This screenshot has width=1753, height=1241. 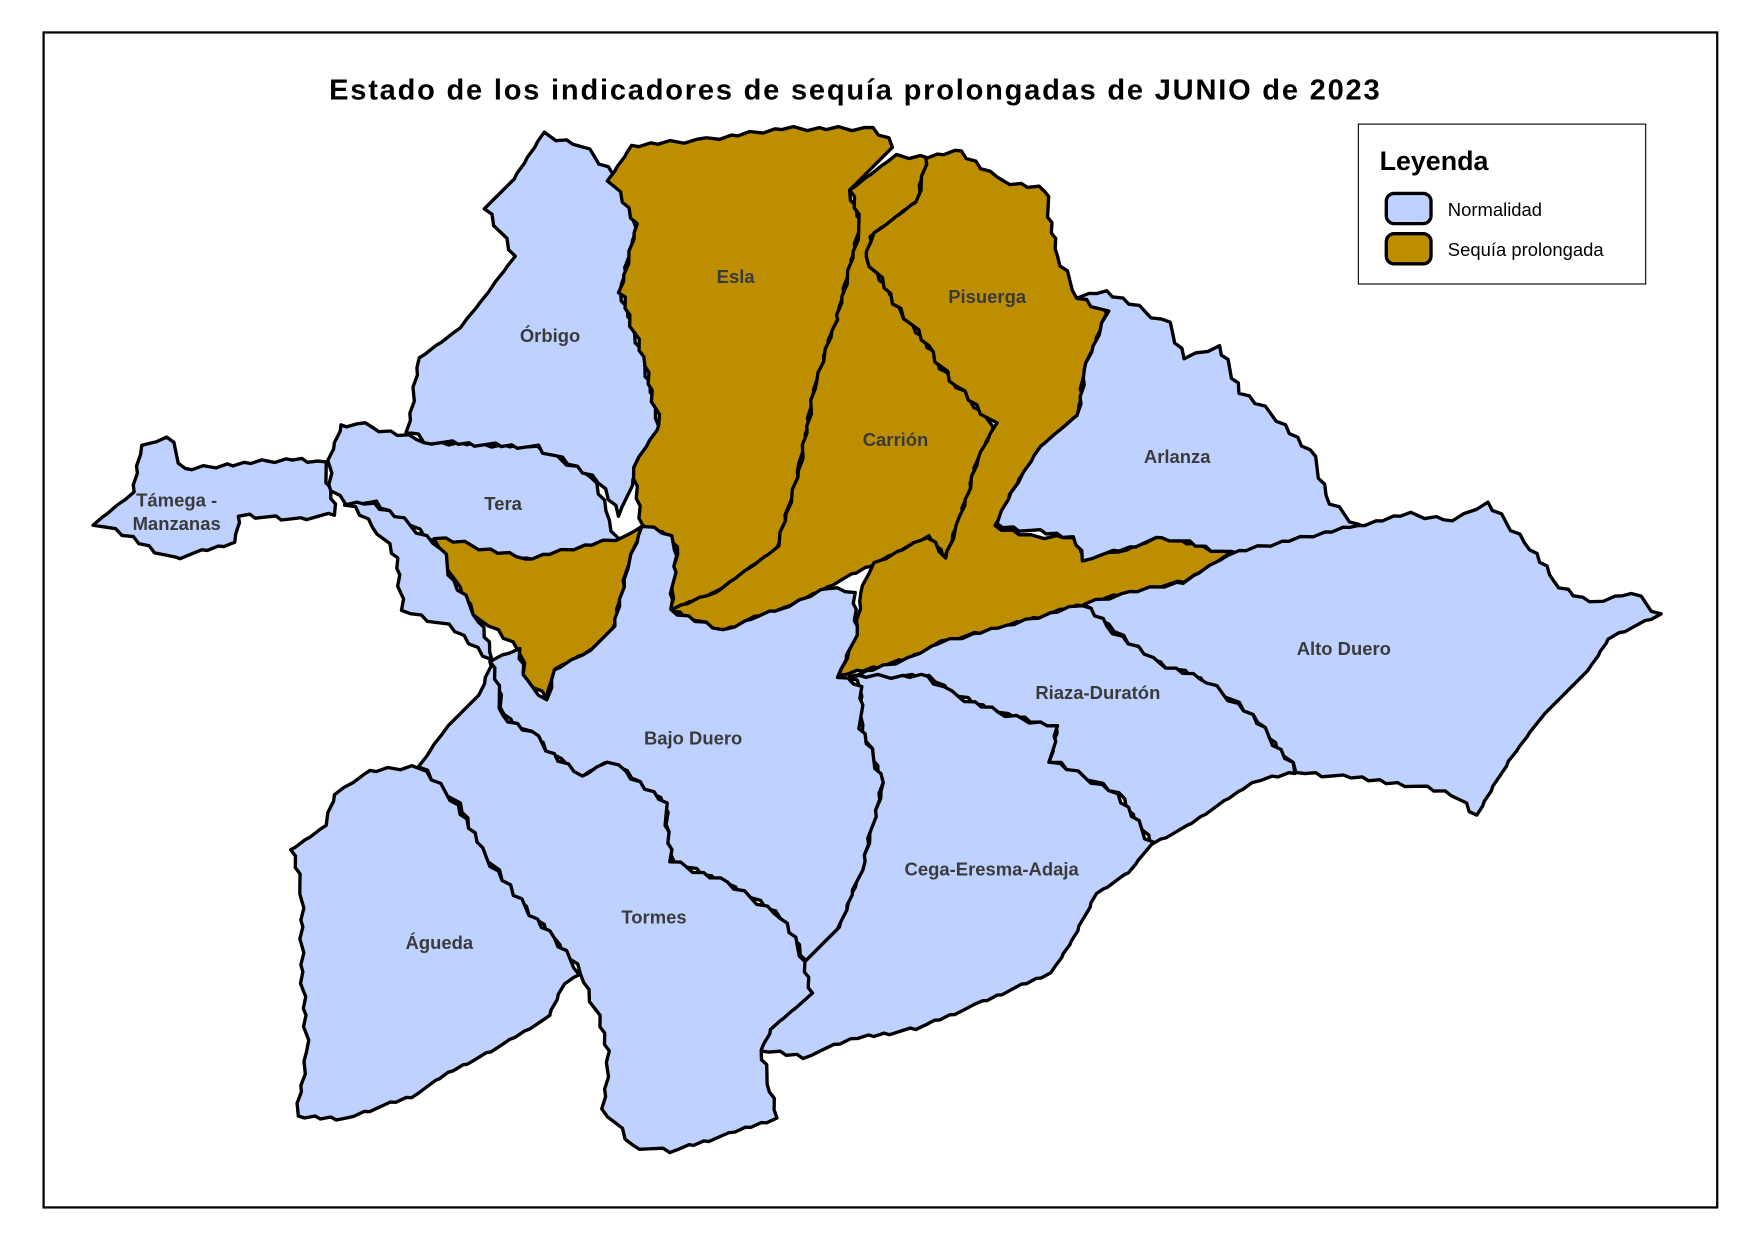 What do you see at coordinates (1408, 249) in the screenshot?
I see `legend-swatch-sequia` at bounding box center [1408, 249].